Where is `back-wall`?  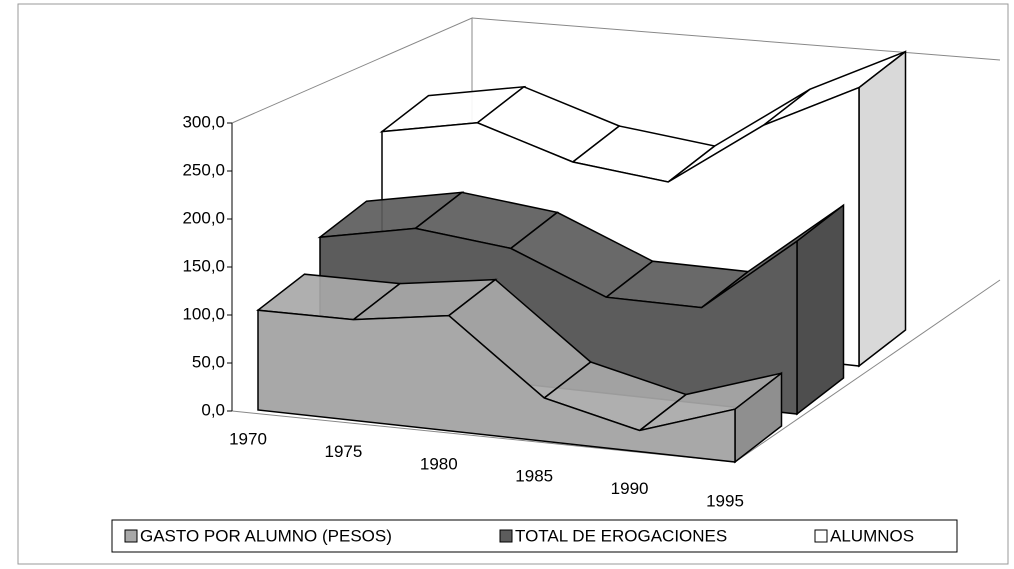 back-wall is located at coordinates (736, 39).